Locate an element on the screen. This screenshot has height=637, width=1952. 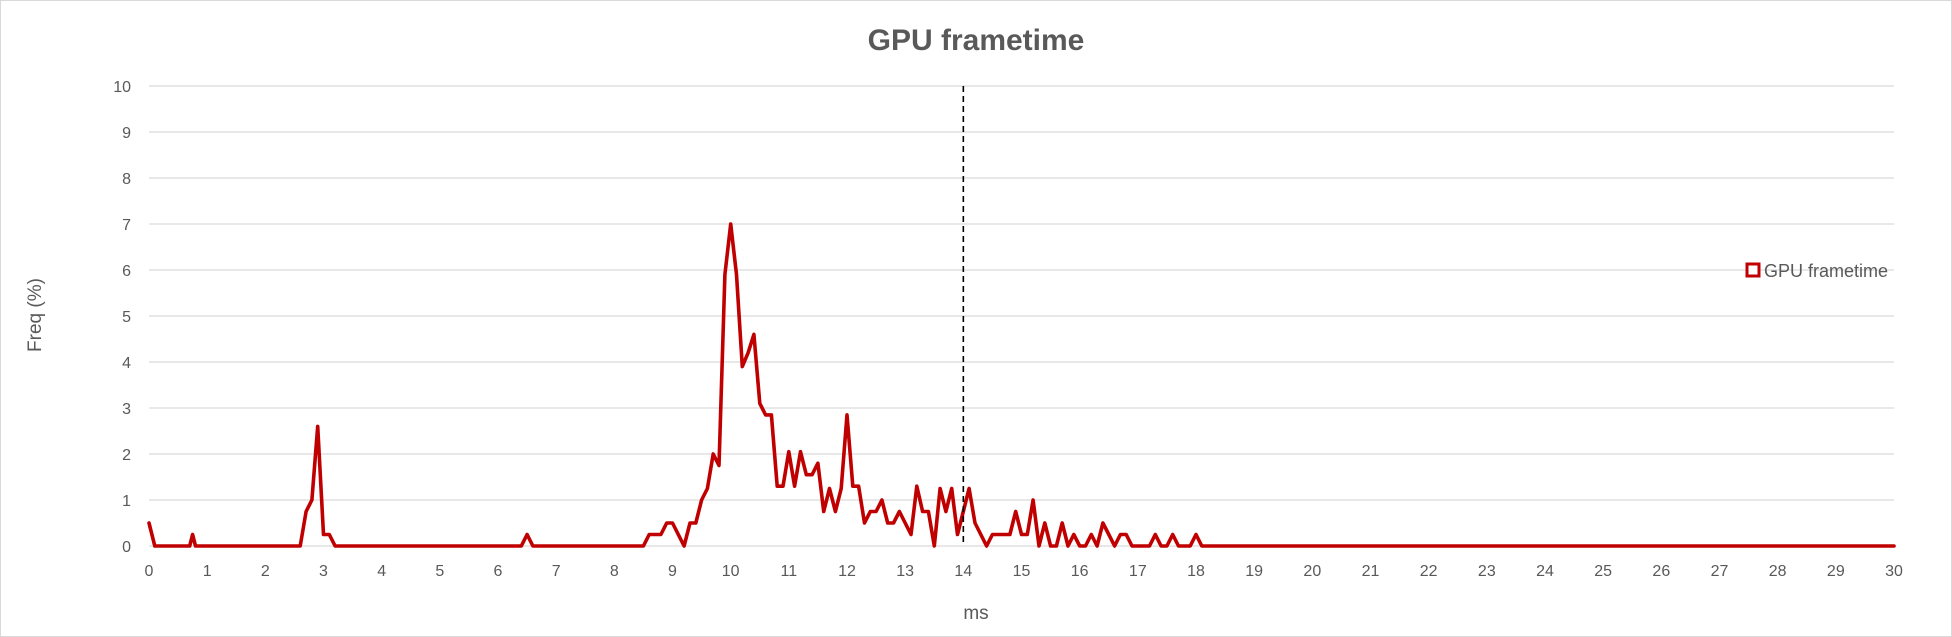
y-tick-label: 1 is located at coordinates (126, 501).